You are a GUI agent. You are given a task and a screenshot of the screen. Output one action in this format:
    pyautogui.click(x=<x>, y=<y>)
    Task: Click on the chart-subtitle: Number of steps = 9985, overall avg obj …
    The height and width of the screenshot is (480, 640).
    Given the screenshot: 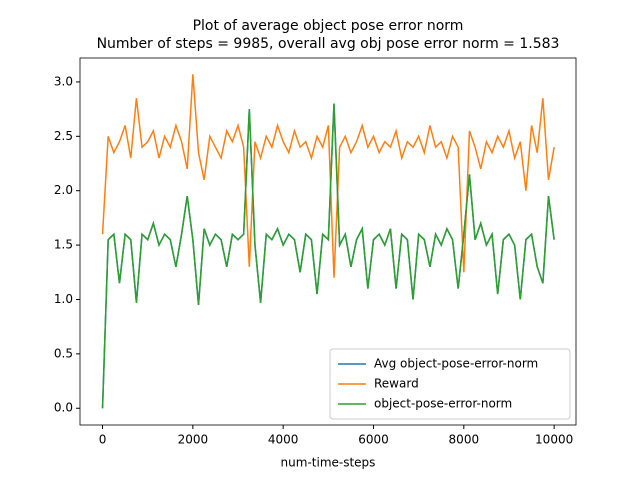 What is the action you would take?
    pyautogui.click(x=328, y=44)
    